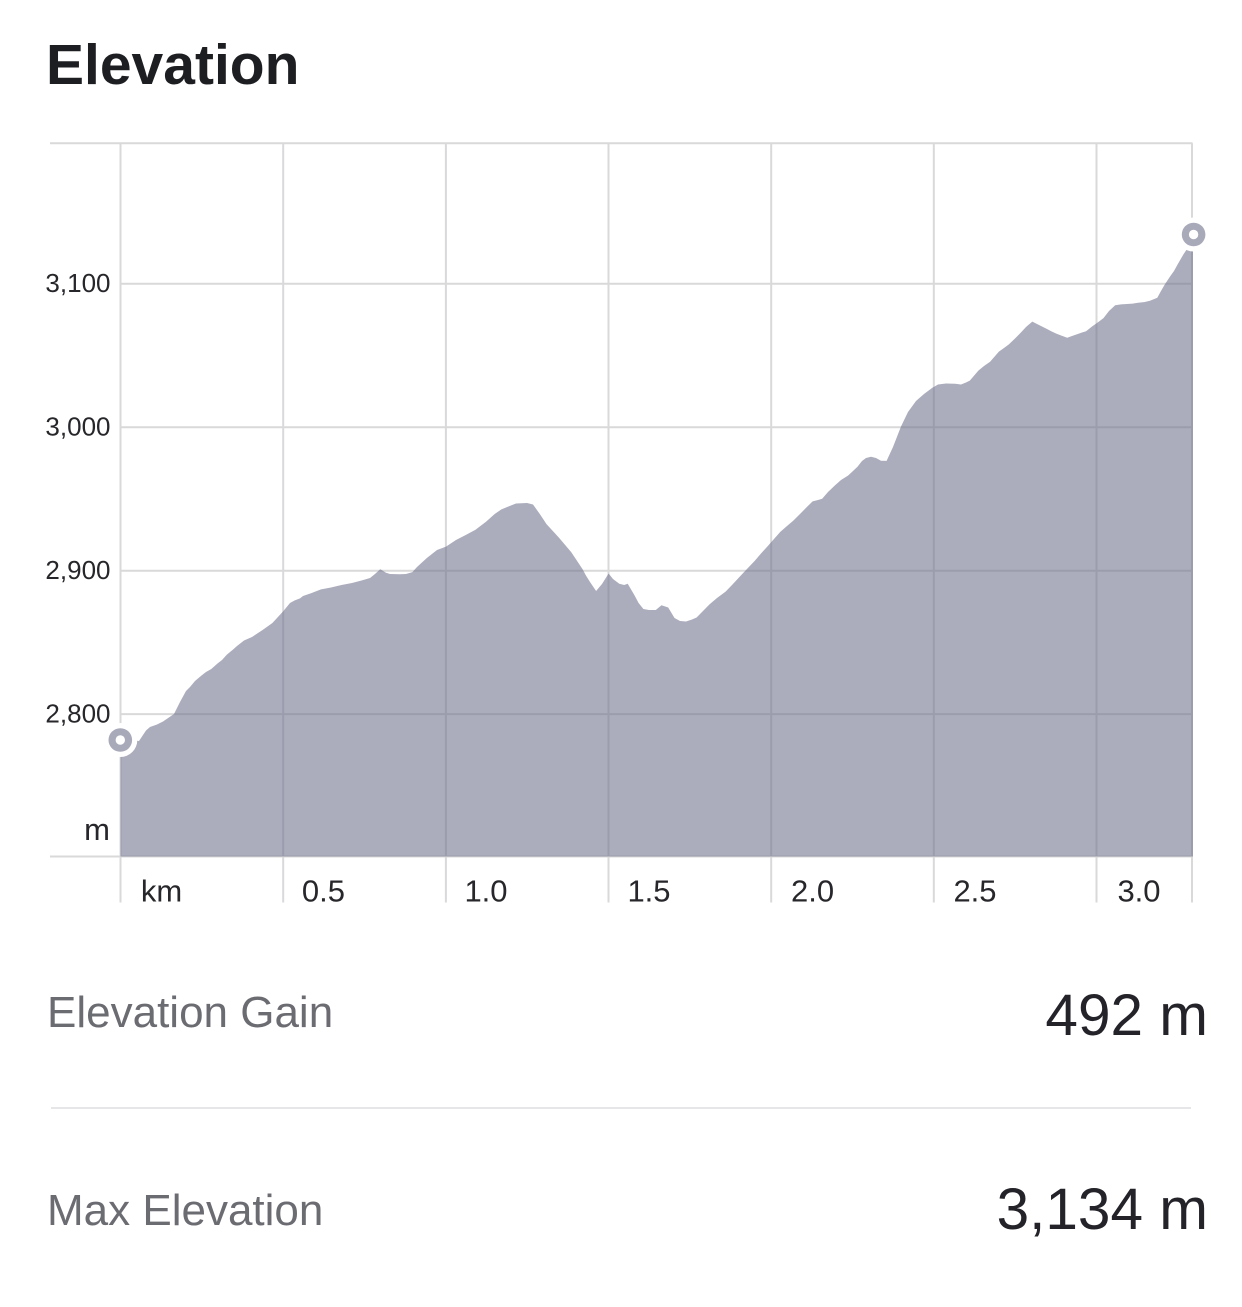 Image resolution: width=1242 pixels, height=1307 pixels. Describe the element at coordinates (97, 829) in the screenshot. I see `svg-text: m` at that location.